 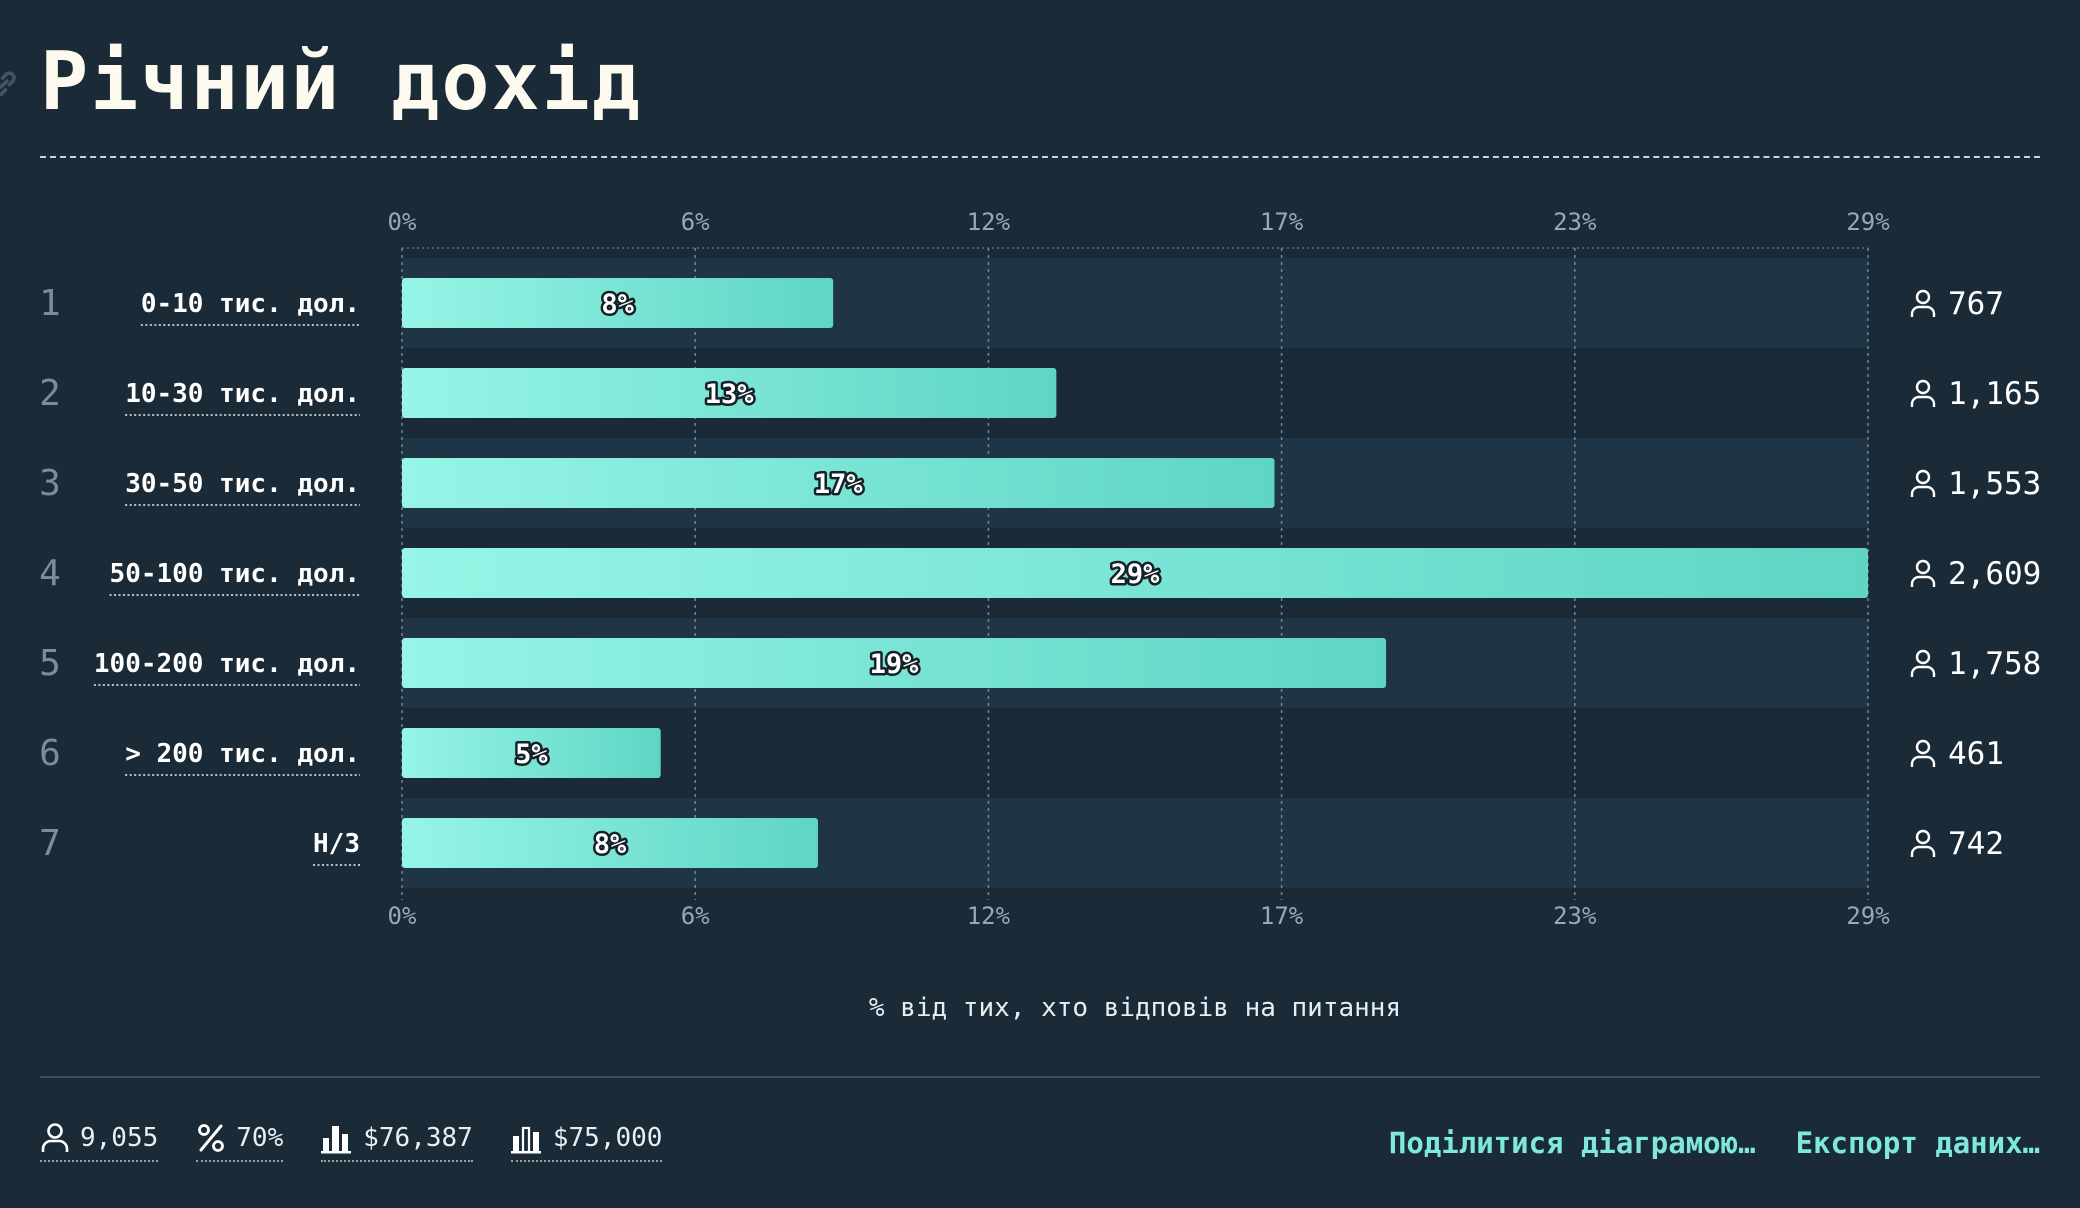 I want to click on x-axis-title: % від тих, хто відповів на питання, so click(x=1135, y=1008).